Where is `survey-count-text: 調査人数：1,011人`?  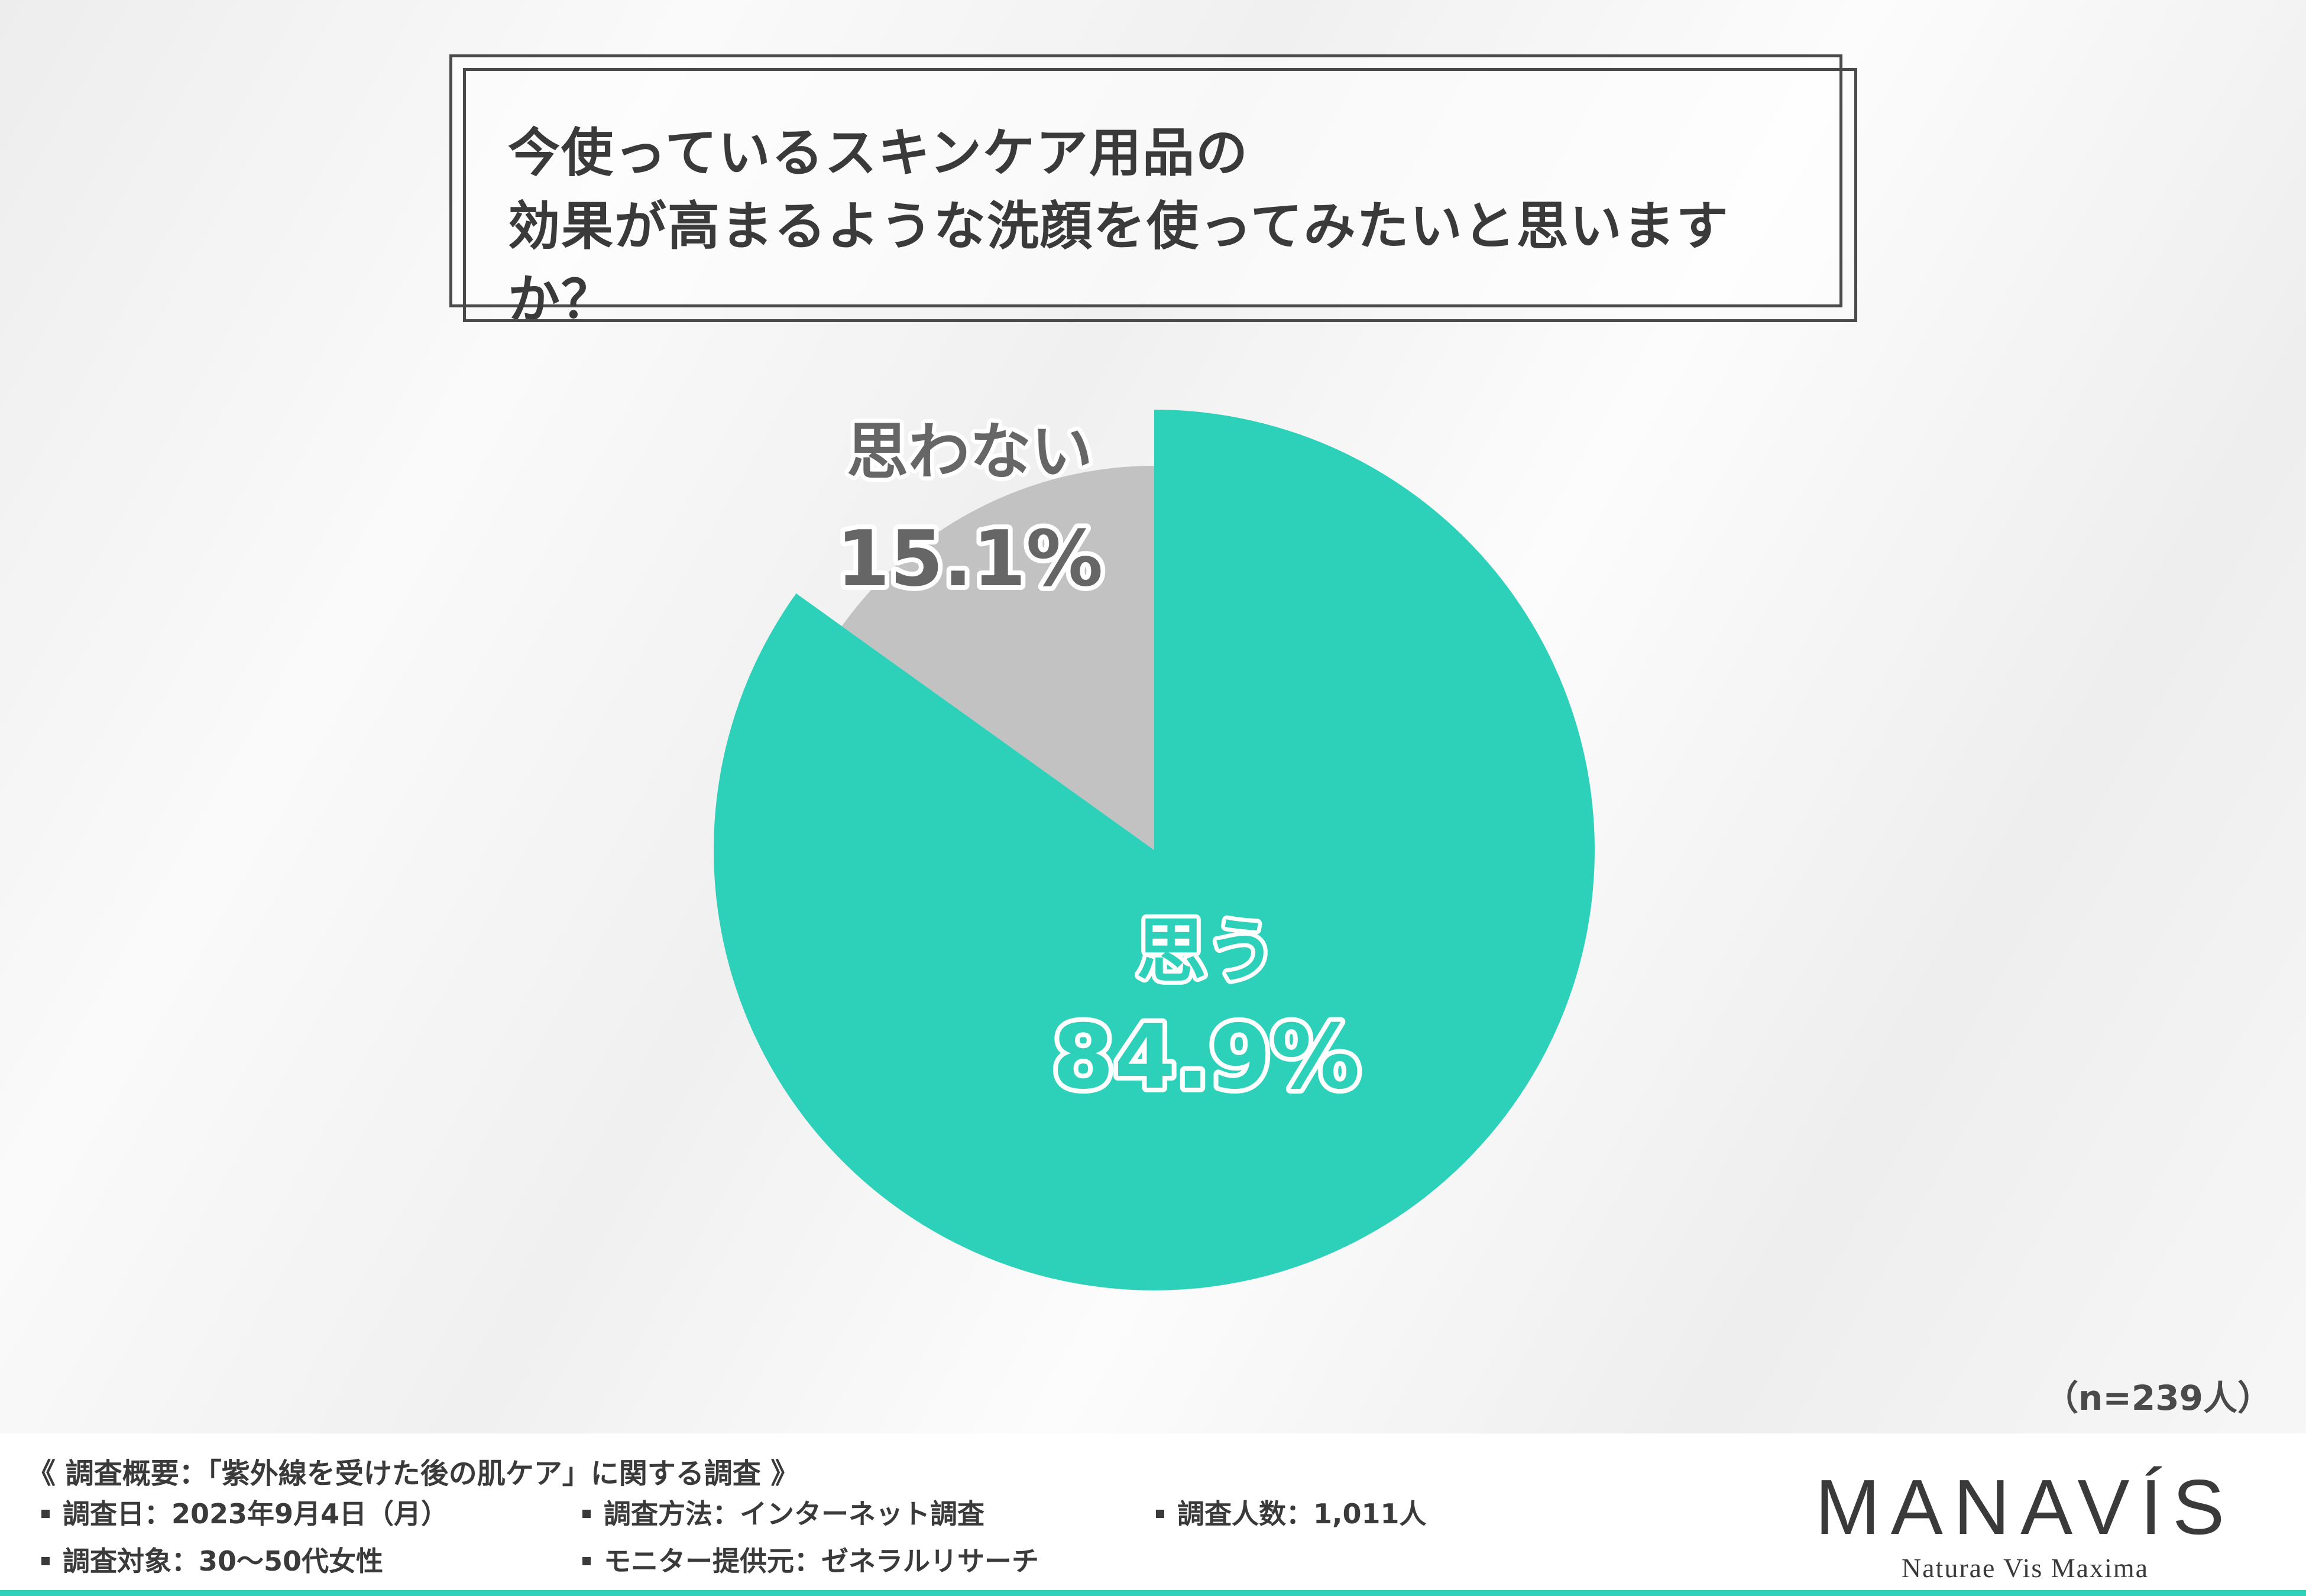 survey-count-text: 調査人数：1,011人 is located at coordinates (1302, 1514).